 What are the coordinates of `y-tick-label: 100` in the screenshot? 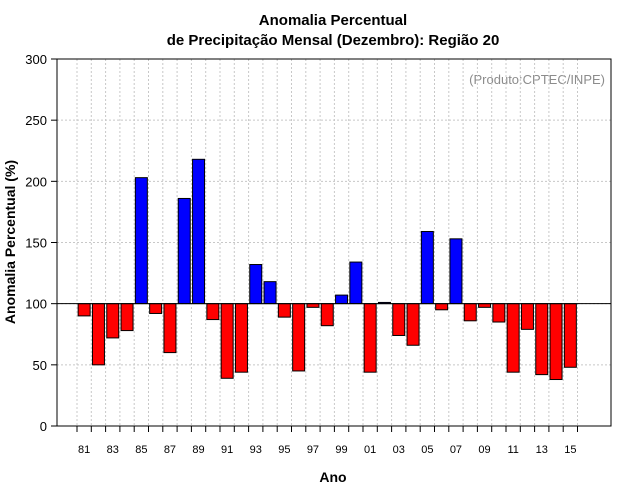 It's located at (36, 304).